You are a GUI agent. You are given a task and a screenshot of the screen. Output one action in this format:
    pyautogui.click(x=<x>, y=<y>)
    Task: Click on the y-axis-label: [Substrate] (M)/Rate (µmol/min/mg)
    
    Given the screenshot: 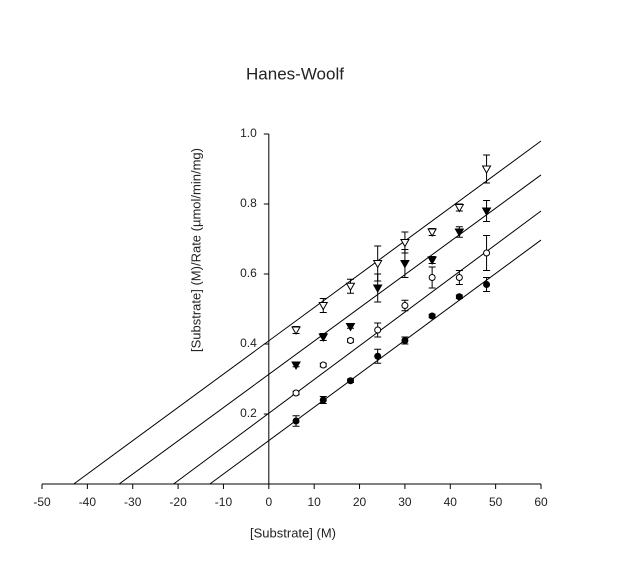 What is the action you would take?
    pyautogui.click(x=195, y=250)
    